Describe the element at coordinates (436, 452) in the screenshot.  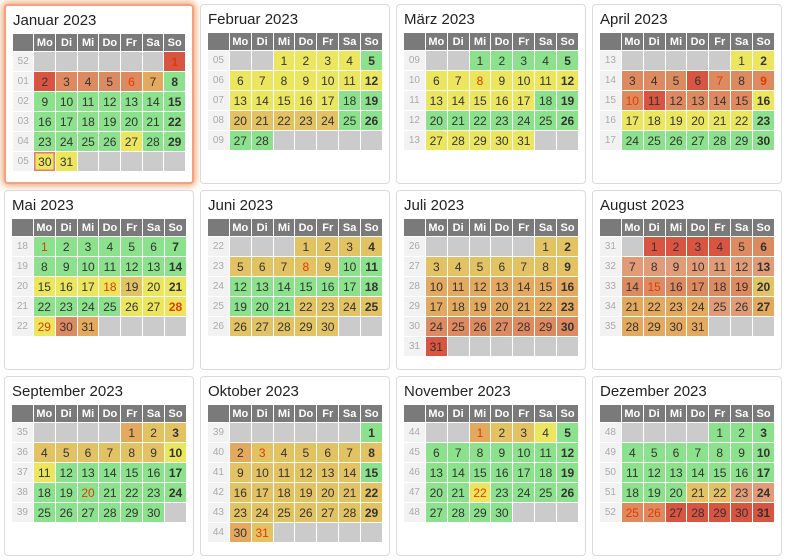
I see `day-cell: 6` at that location.